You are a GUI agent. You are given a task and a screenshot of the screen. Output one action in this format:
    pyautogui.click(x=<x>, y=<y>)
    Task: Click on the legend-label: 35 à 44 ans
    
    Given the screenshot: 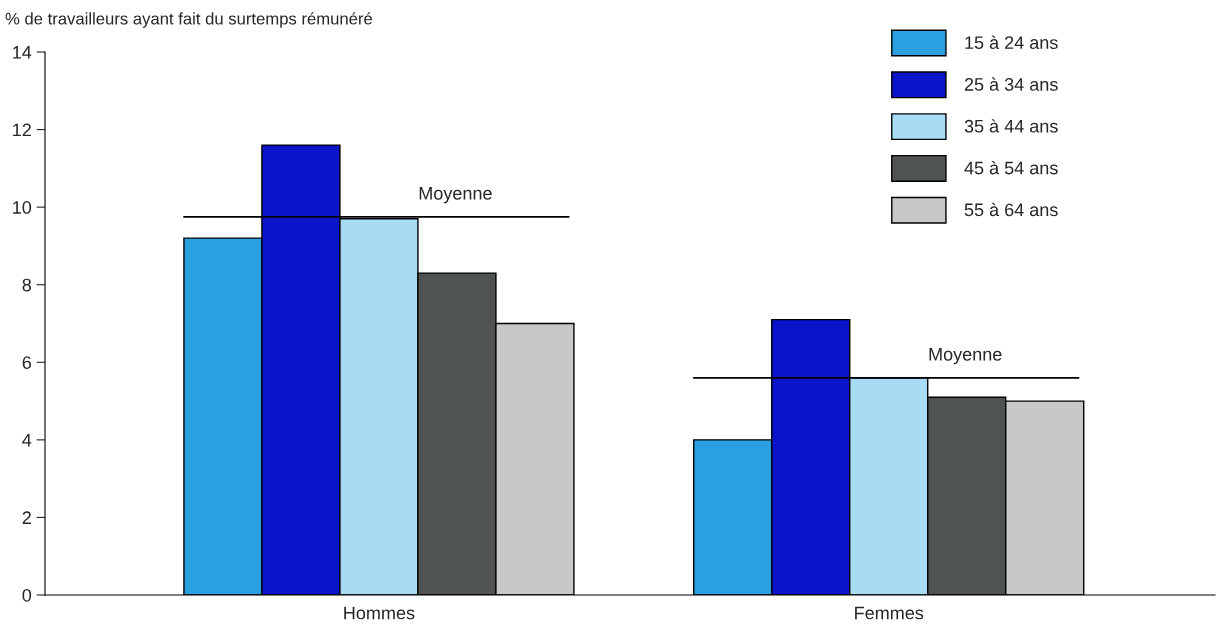 What is the action you would take?
    pyautogui.click(x=1011, y=126)
    